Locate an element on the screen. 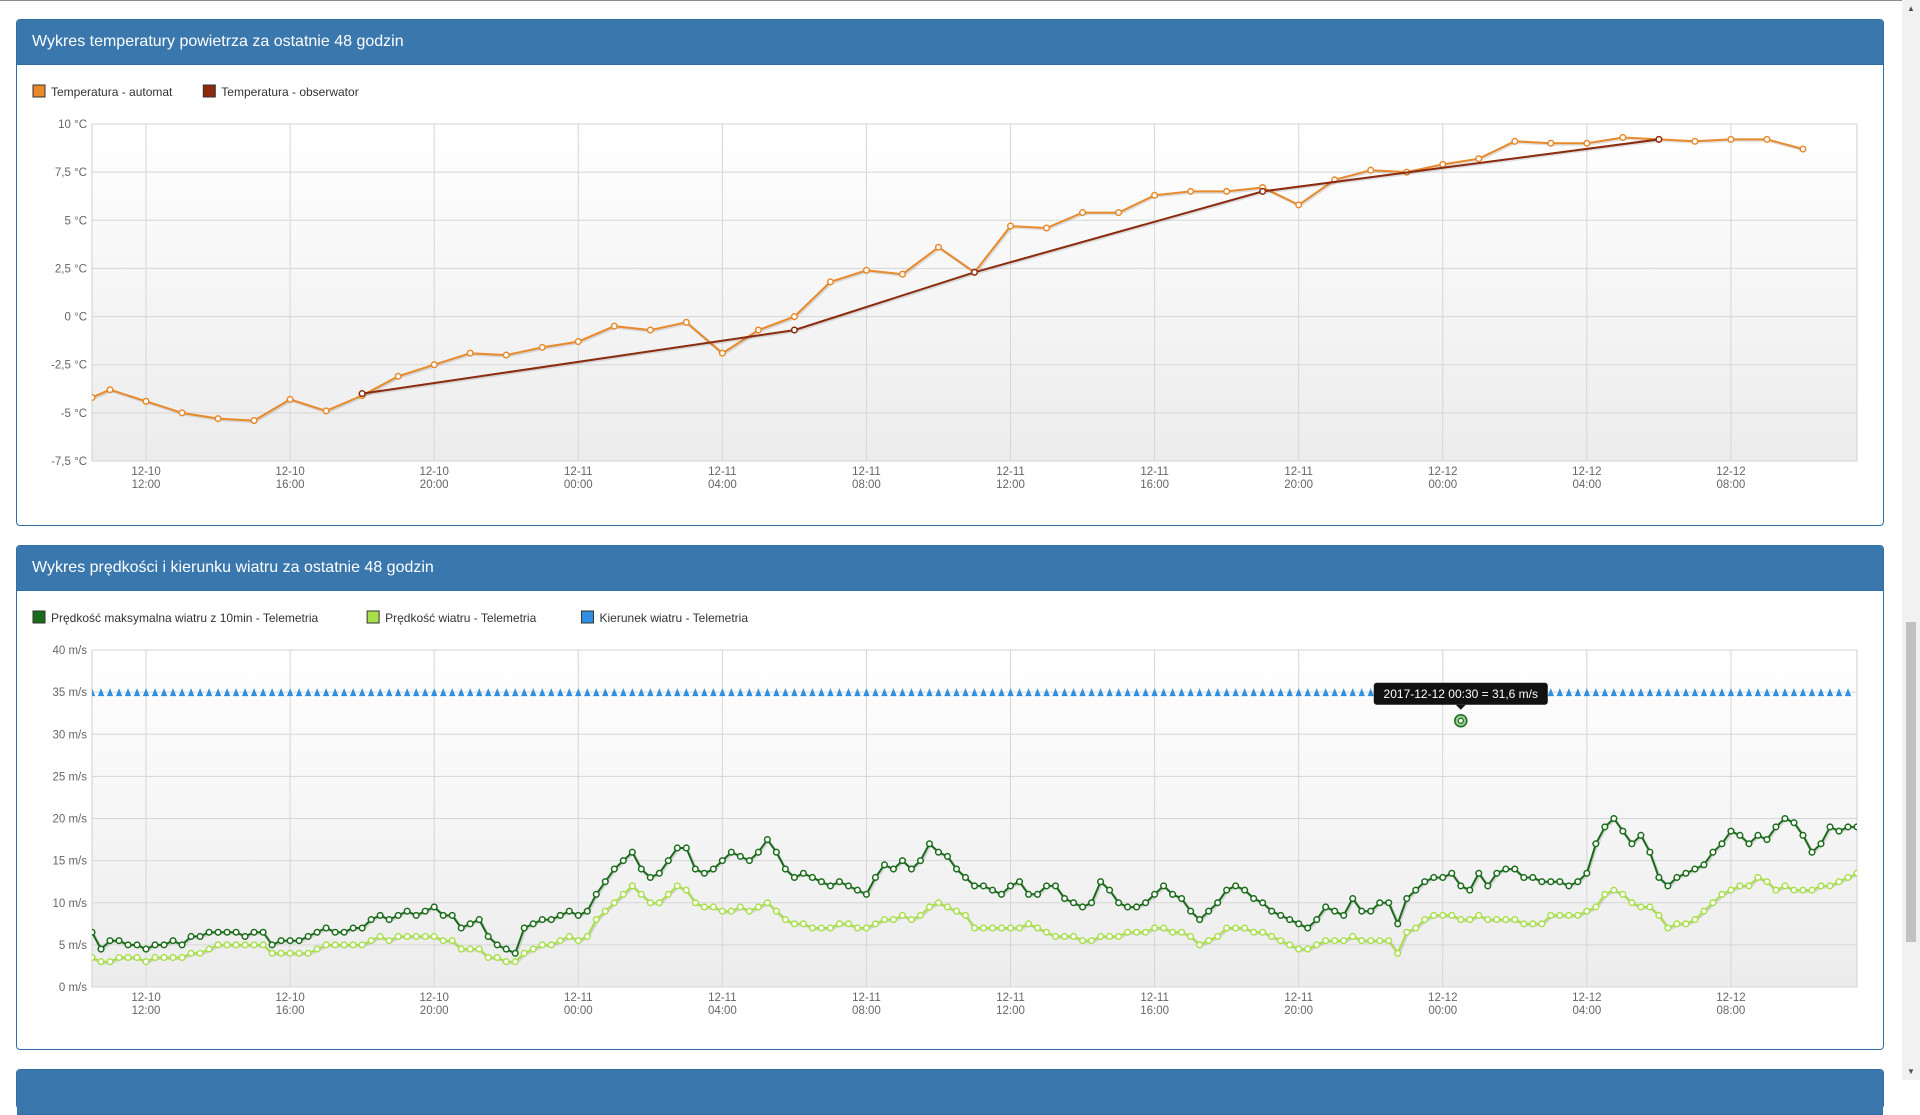 The width and height of the screenshot is (1920, 1115). y-tick-label: -7,5 °C is located at coordinates (69, 462).